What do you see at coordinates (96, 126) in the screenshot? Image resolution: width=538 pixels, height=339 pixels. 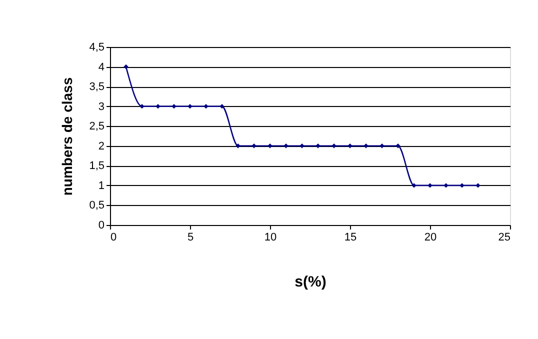 I see `y-tick-label: 2,5` at bounding box center [96, 126].